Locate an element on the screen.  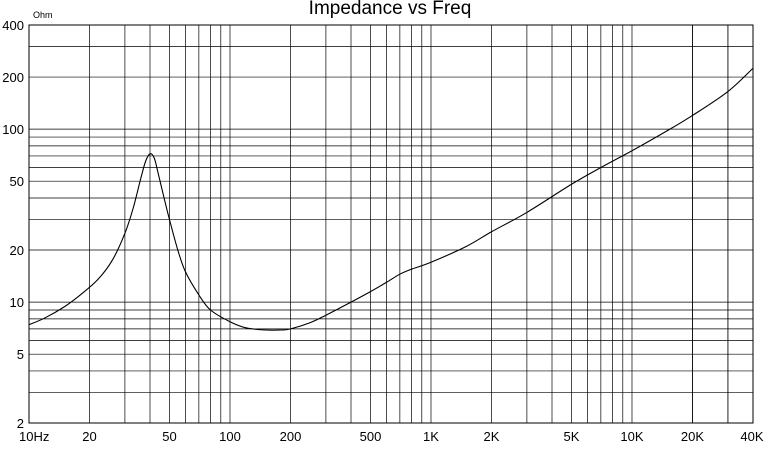
x-tick-label: 10Hz is located at coordinates (34, 436).